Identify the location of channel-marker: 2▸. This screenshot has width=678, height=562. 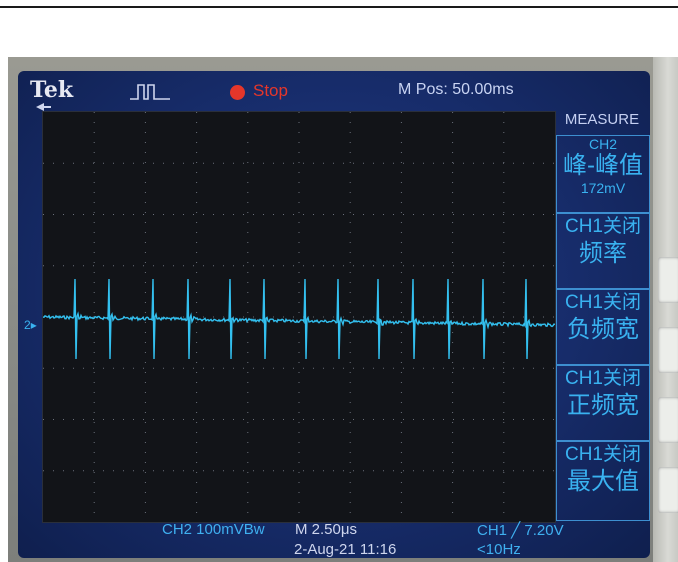
(30, 325).